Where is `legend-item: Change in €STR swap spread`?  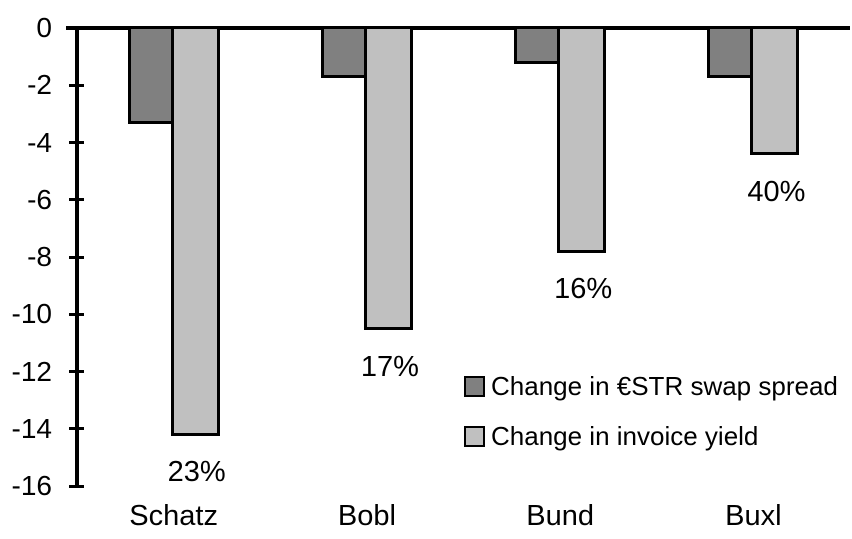 legend-item: Change in €STR swap spread is located at coordinates (651, 386).